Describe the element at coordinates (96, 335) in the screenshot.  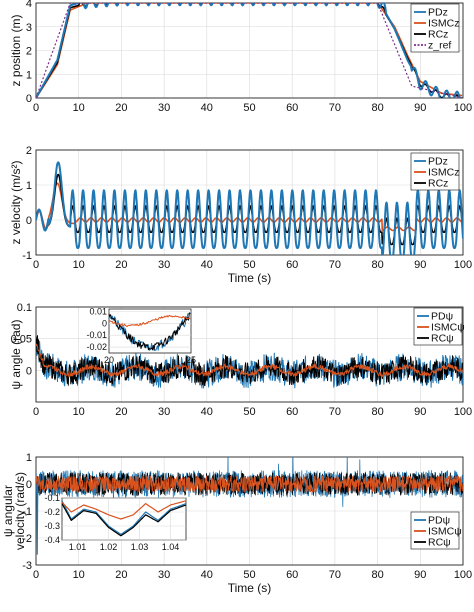
I see `inset-y-tick-label: -0.01` at that location.